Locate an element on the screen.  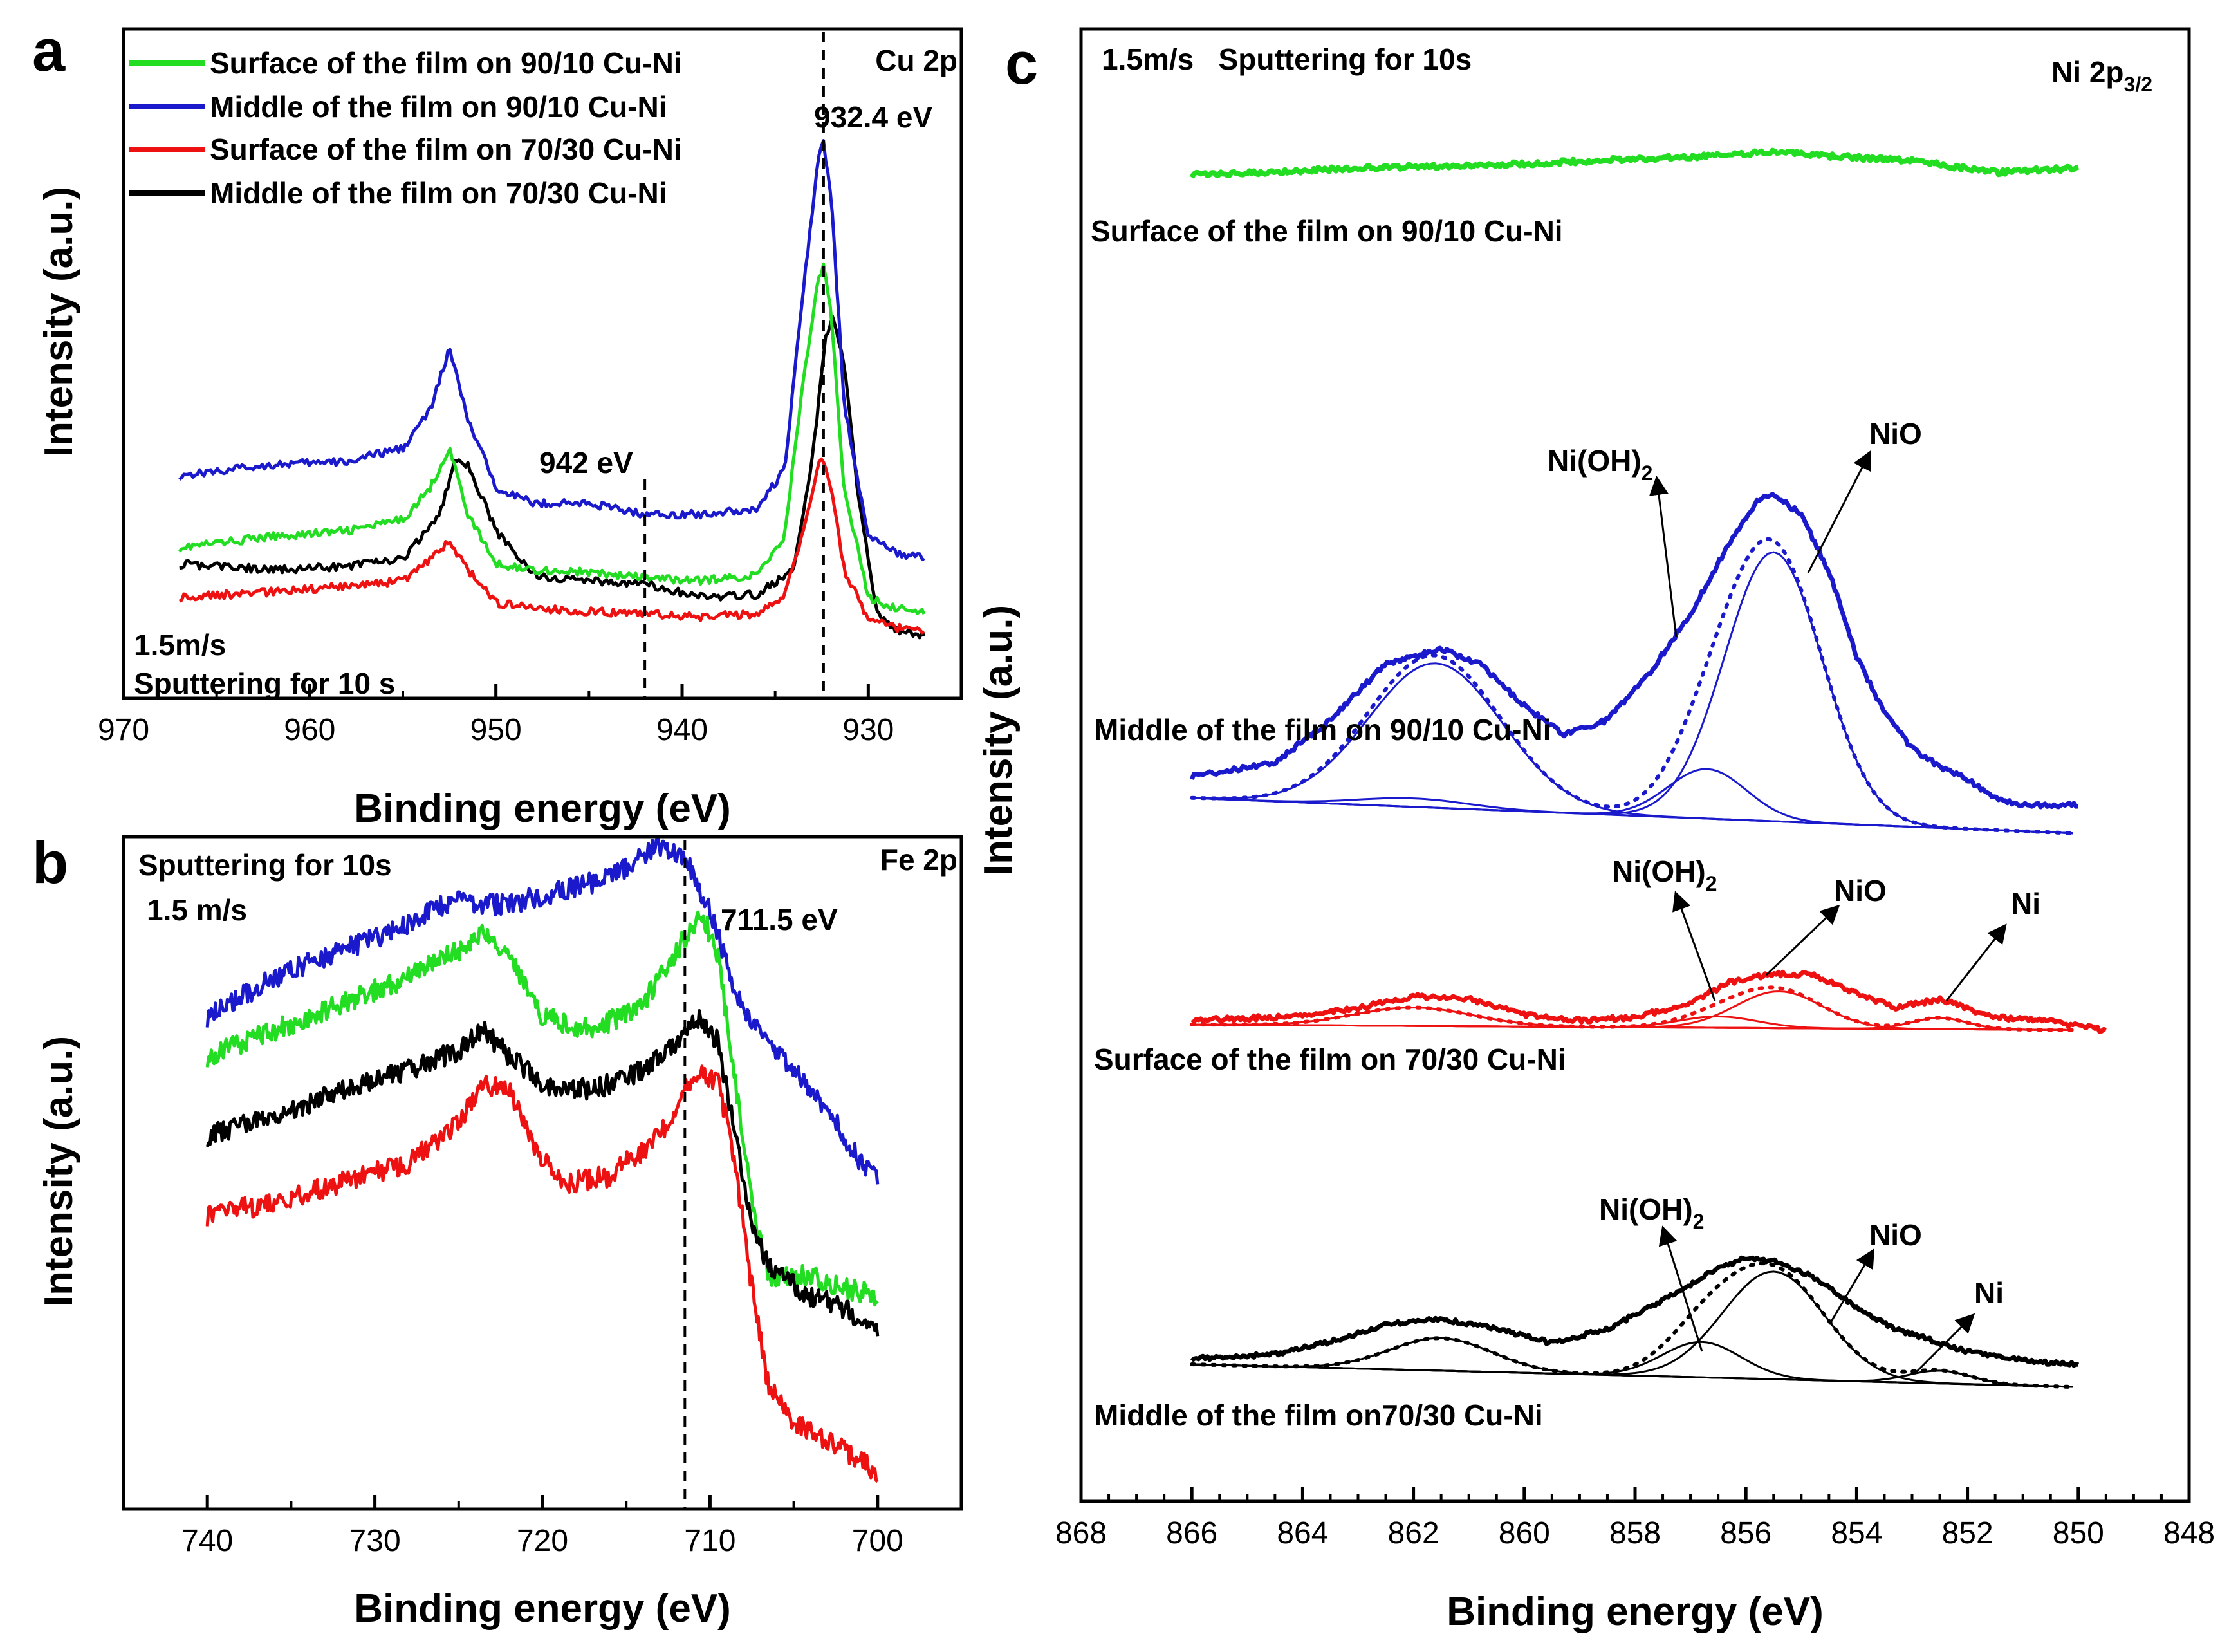
panel-a-tick-label-960: 960 is located at coordinates (309, 730).